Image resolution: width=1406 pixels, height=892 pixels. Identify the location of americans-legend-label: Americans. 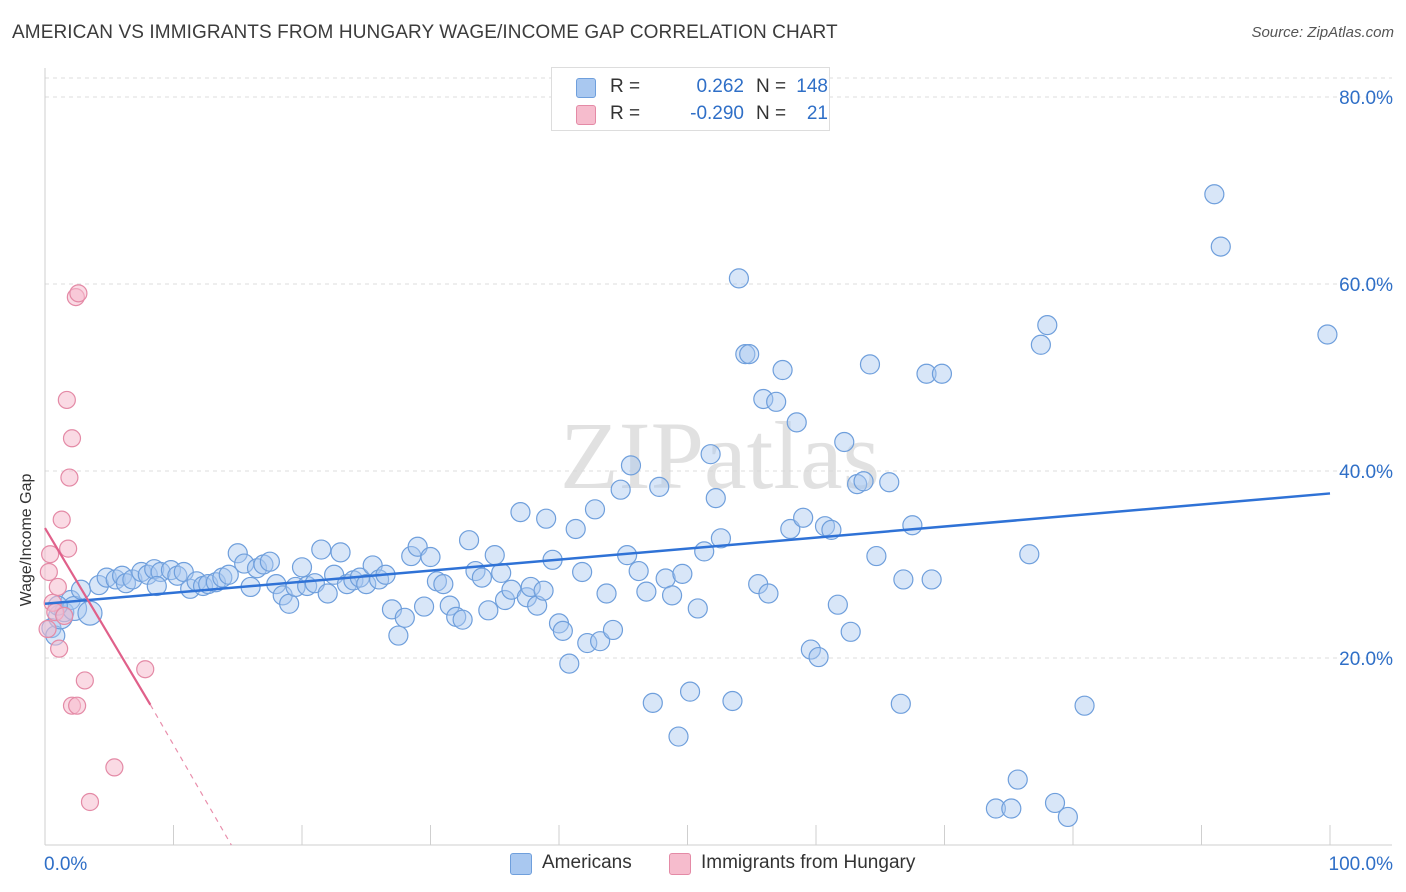
(587, 862).